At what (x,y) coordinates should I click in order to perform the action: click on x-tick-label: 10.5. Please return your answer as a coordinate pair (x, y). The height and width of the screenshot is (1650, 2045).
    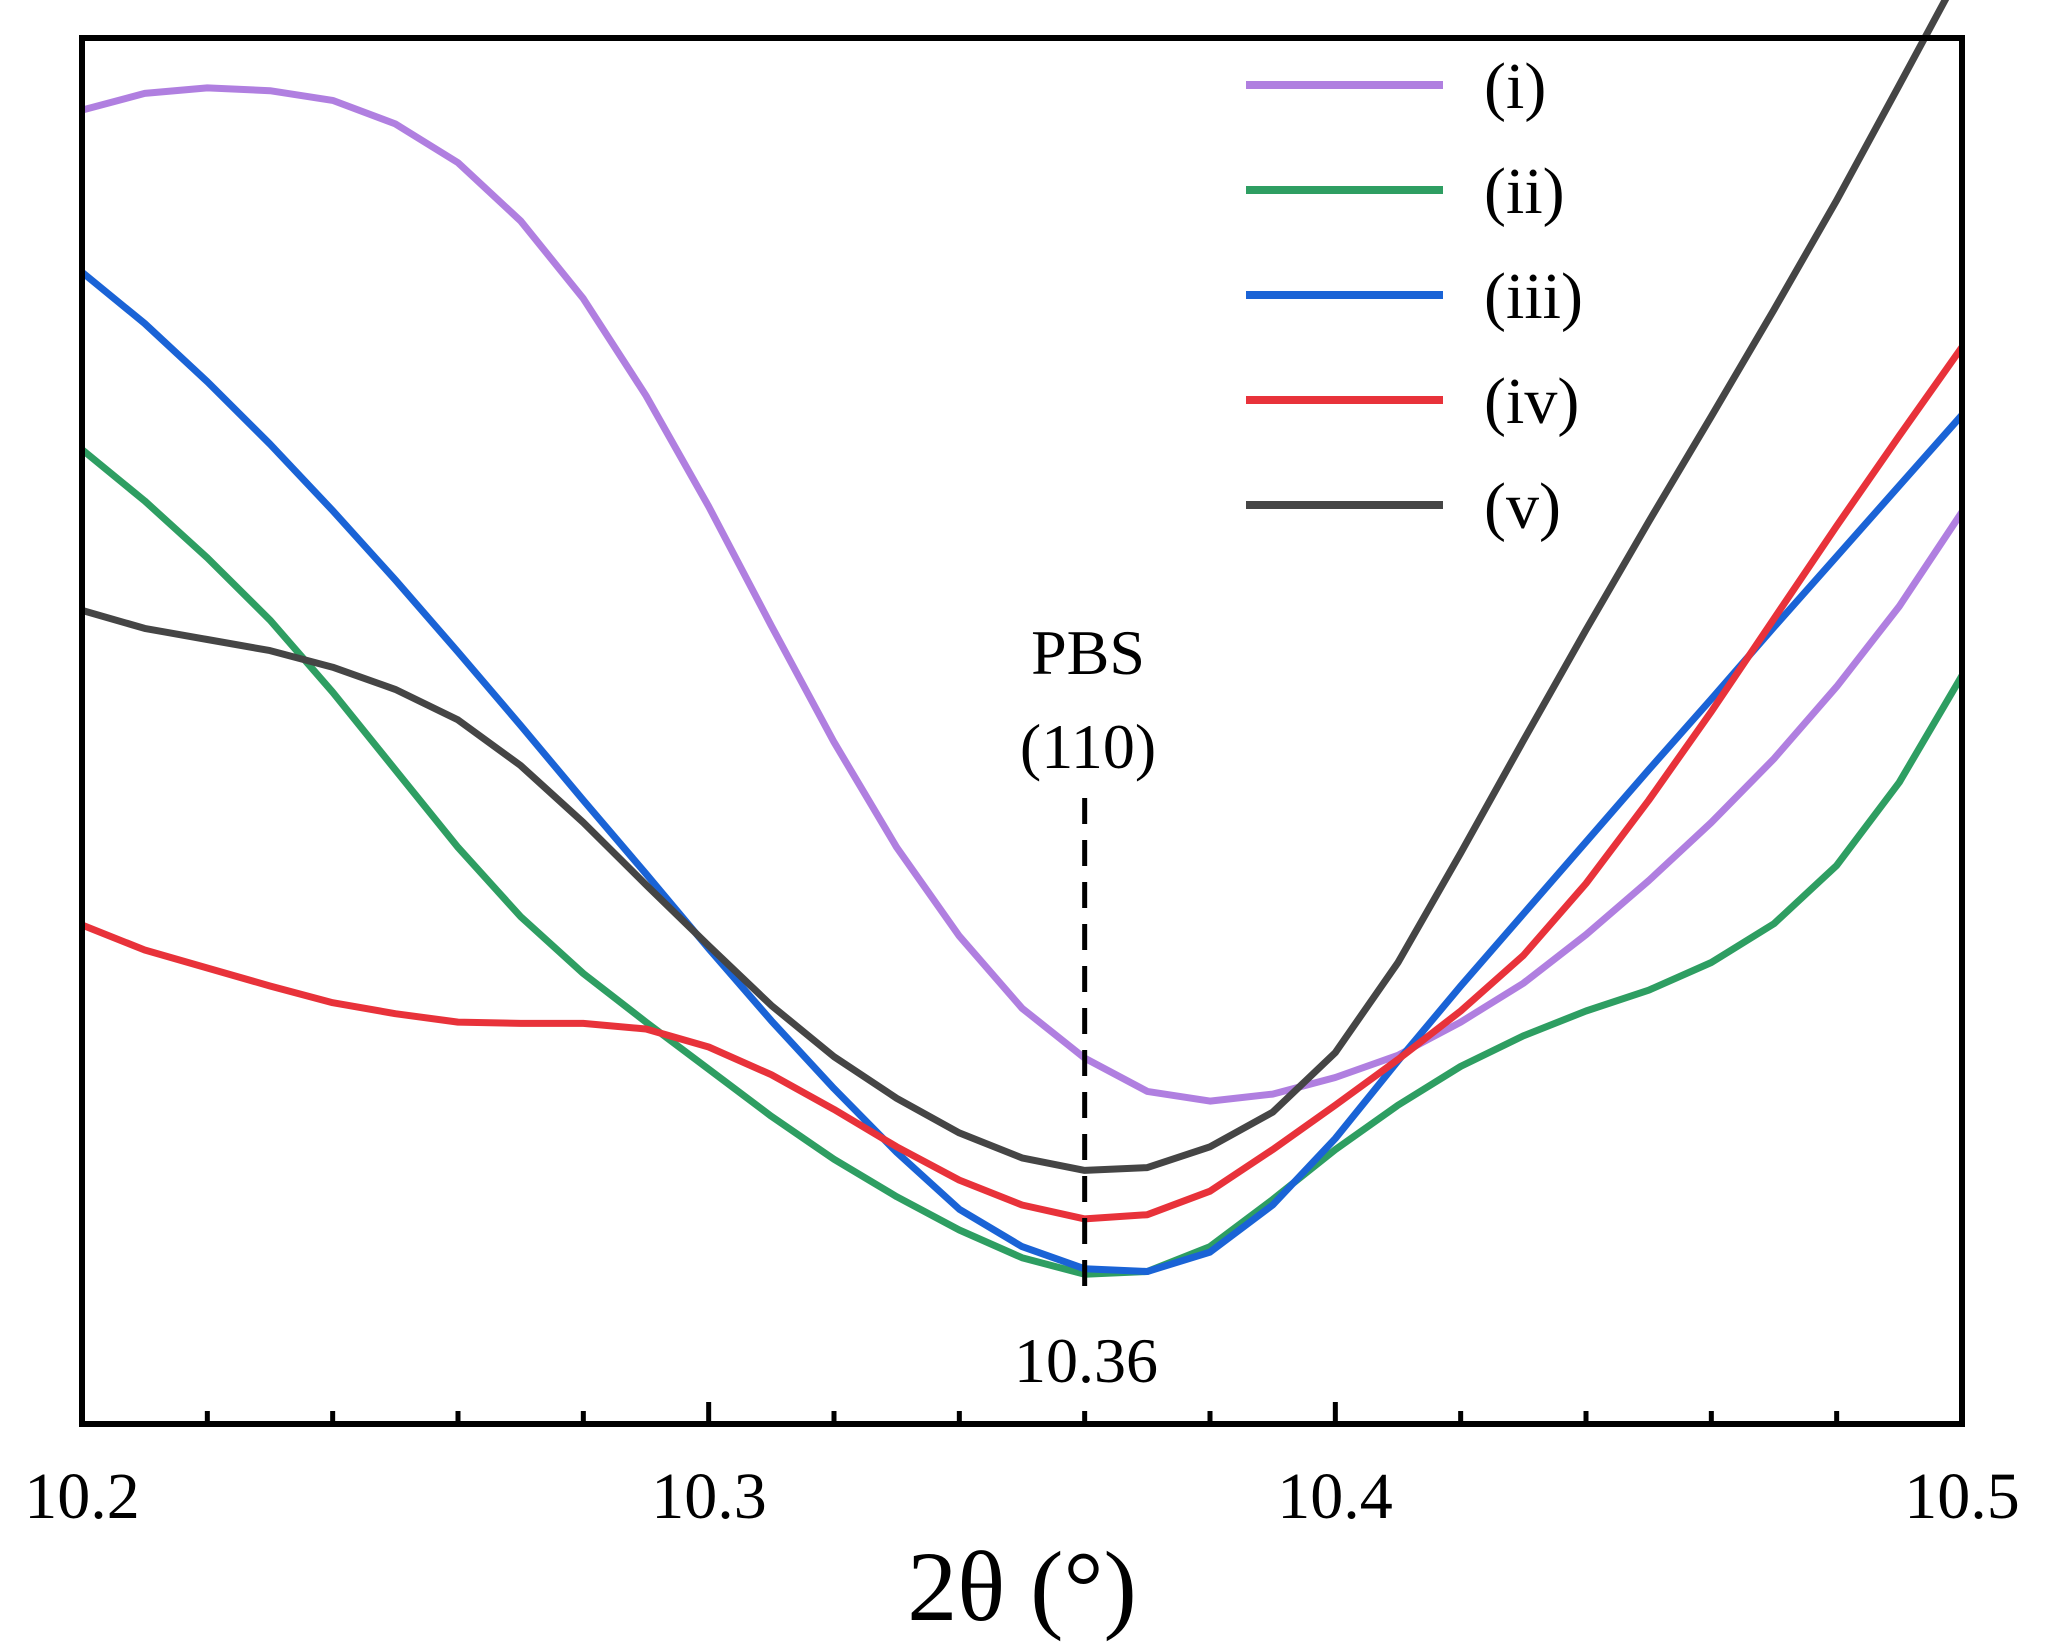
    Looking at the image, I should click on (1962, 1496).